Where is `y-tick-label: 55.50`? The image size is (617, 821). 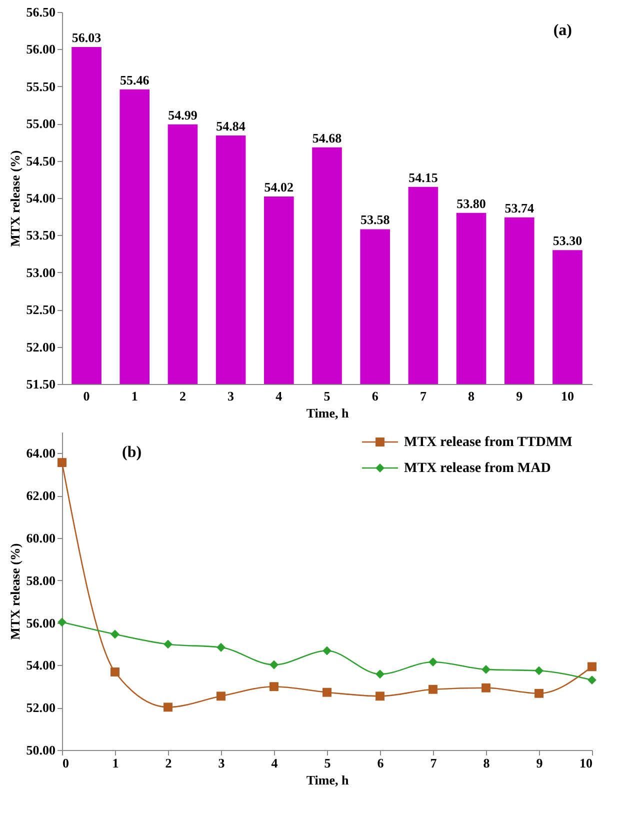
y-tick-label: 55.50 is located at coordinates (41, 86).